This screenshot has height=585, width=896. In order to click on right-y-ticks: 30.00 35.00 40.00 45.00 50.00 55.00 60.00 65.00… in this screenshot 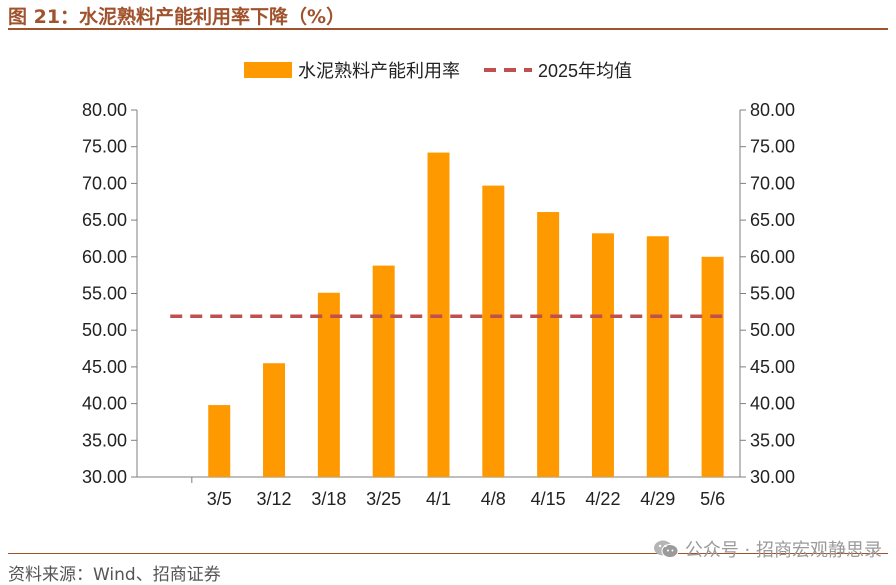, I will do `click(767, 293)`.